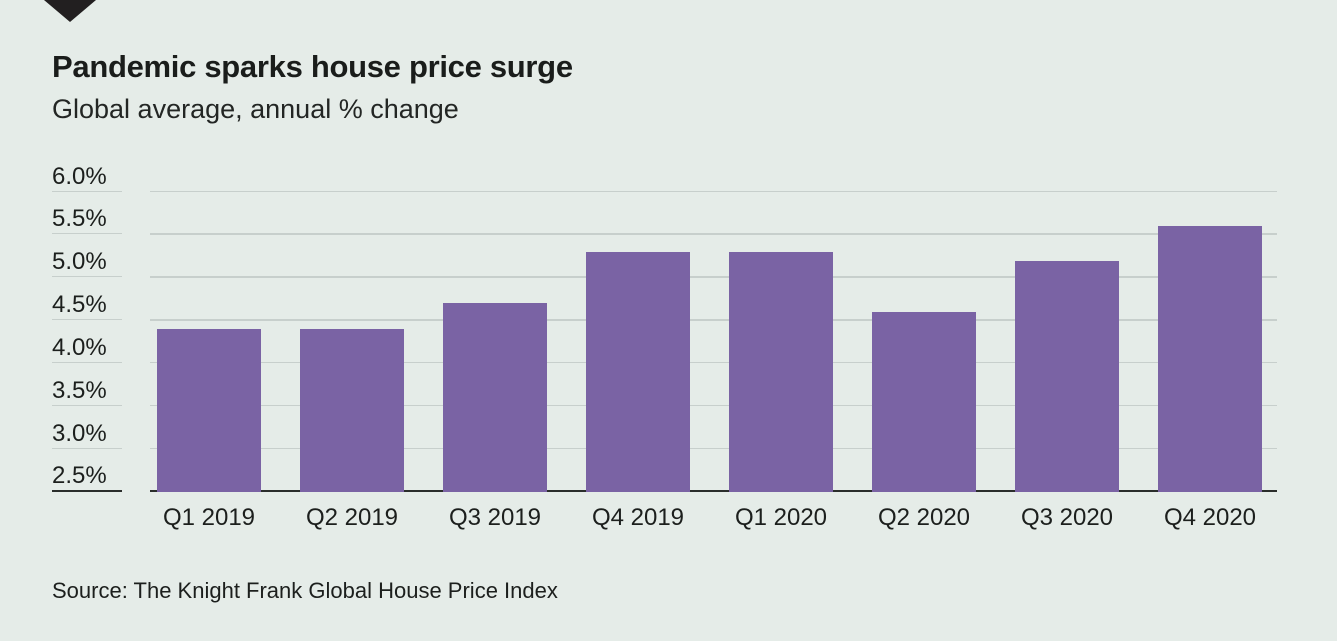 This screenshot has height=641, width=1337. Describe the element at coordinates (352, 410) in the screenshot. I see `bar-q2-2019` at that location.